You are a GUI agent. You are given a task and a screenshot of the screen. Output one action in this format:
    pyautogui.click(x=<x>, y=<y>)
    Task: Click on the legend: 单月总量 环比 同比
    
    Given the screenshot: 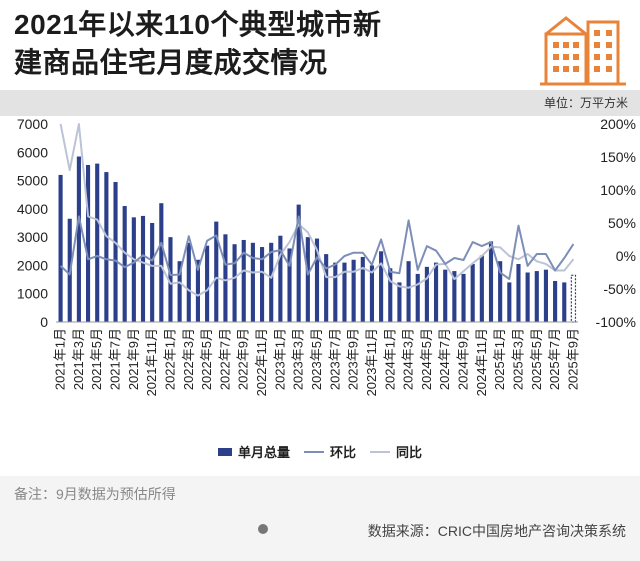 What is the action you would take?
    pyautogui.click(x=320, y=451)
    